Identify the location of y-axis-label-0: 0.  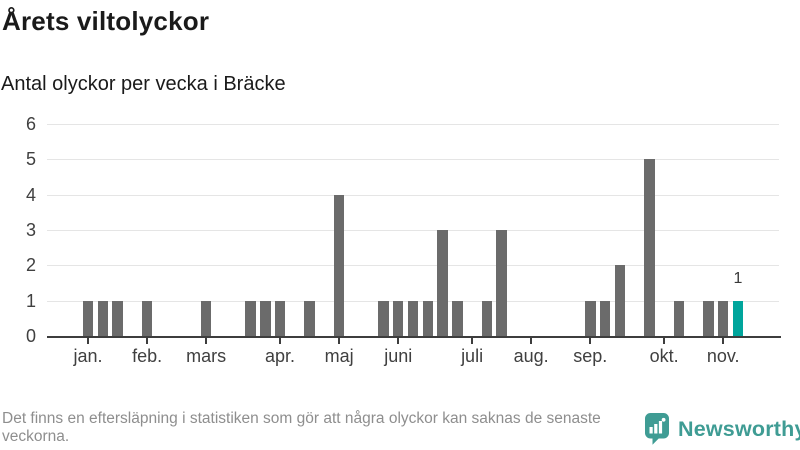
(30, 336).